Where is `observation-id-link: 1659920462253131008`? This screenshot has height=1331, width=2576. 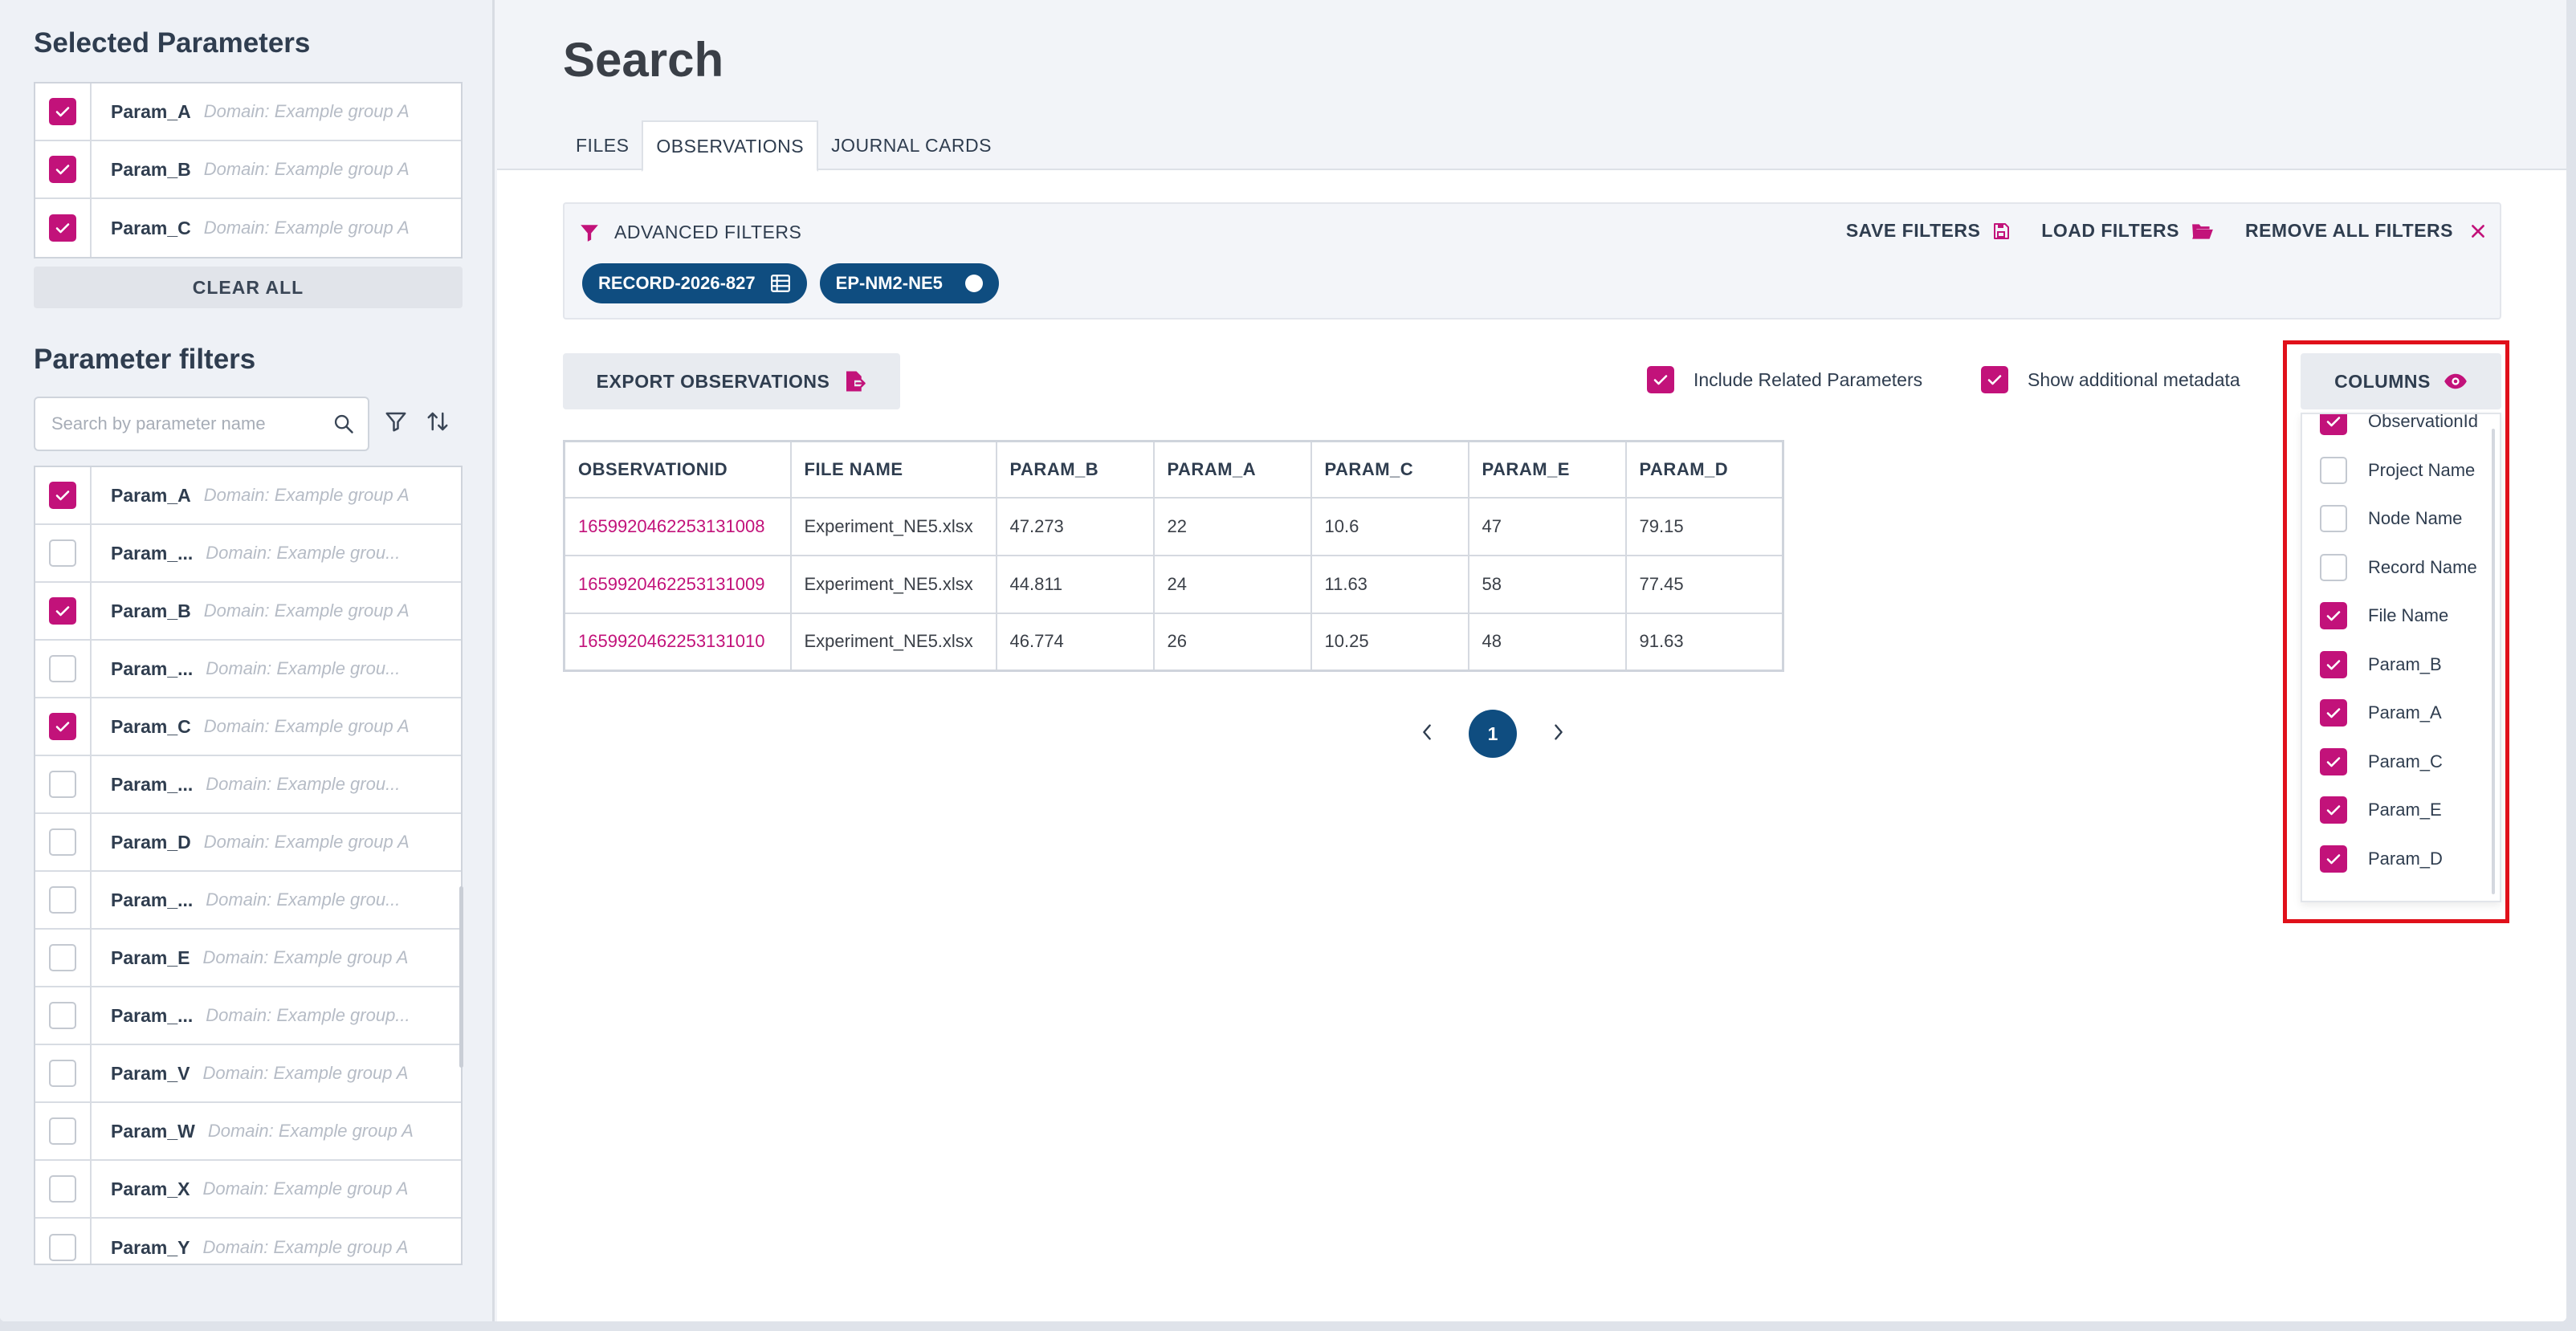
observation-id-link: 1659920462253131008 is located at coordinates (677, 526).